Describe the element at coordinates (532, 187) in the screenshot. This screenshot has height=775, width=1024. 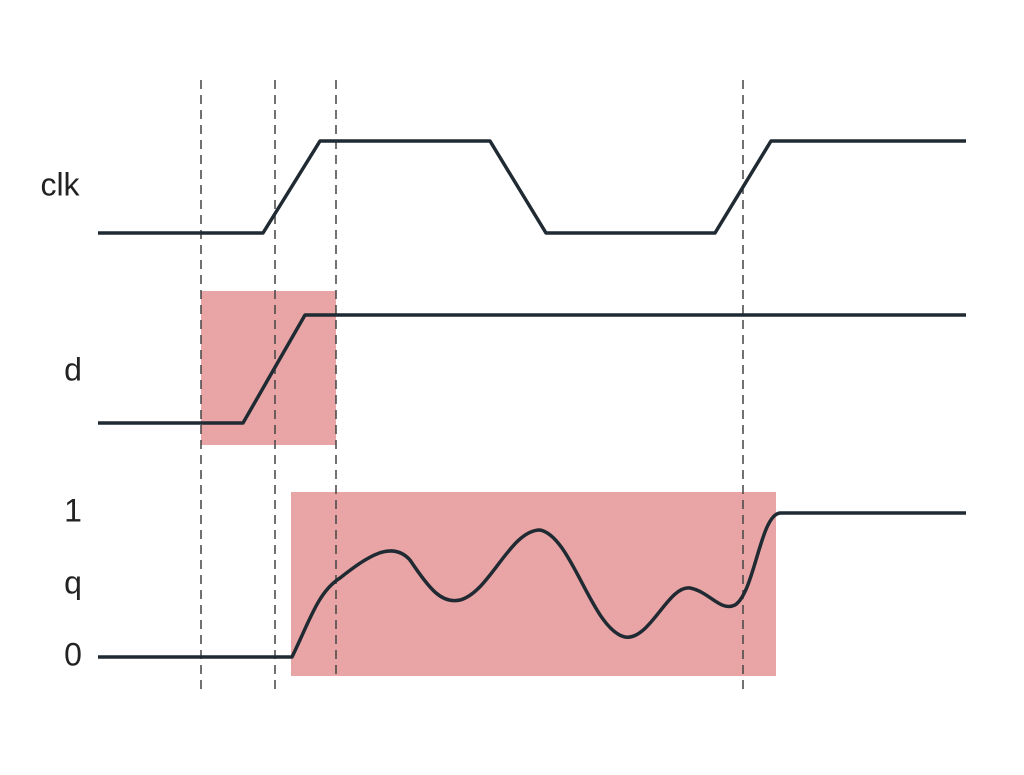
I see `clk-waveform` at that location.